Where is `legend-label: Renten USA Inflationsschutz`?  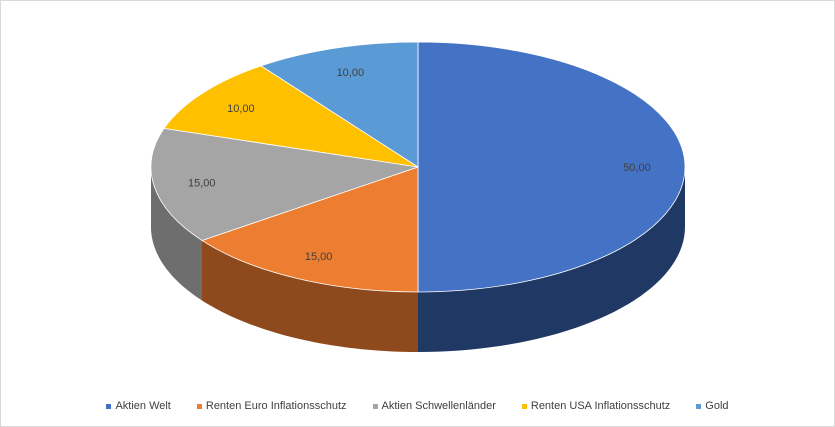 legend-label: Renten USA Inflationsschutz is located at coordinates (600, 406).